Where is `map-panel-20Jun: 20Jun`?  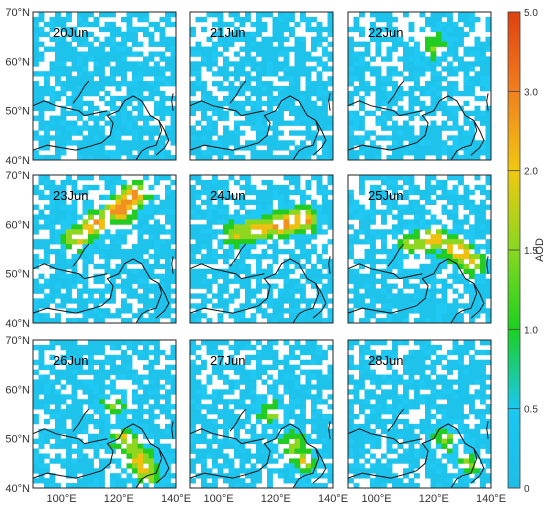 map-panel-20Jun: 20Jun is located at coordinates (104, 86).